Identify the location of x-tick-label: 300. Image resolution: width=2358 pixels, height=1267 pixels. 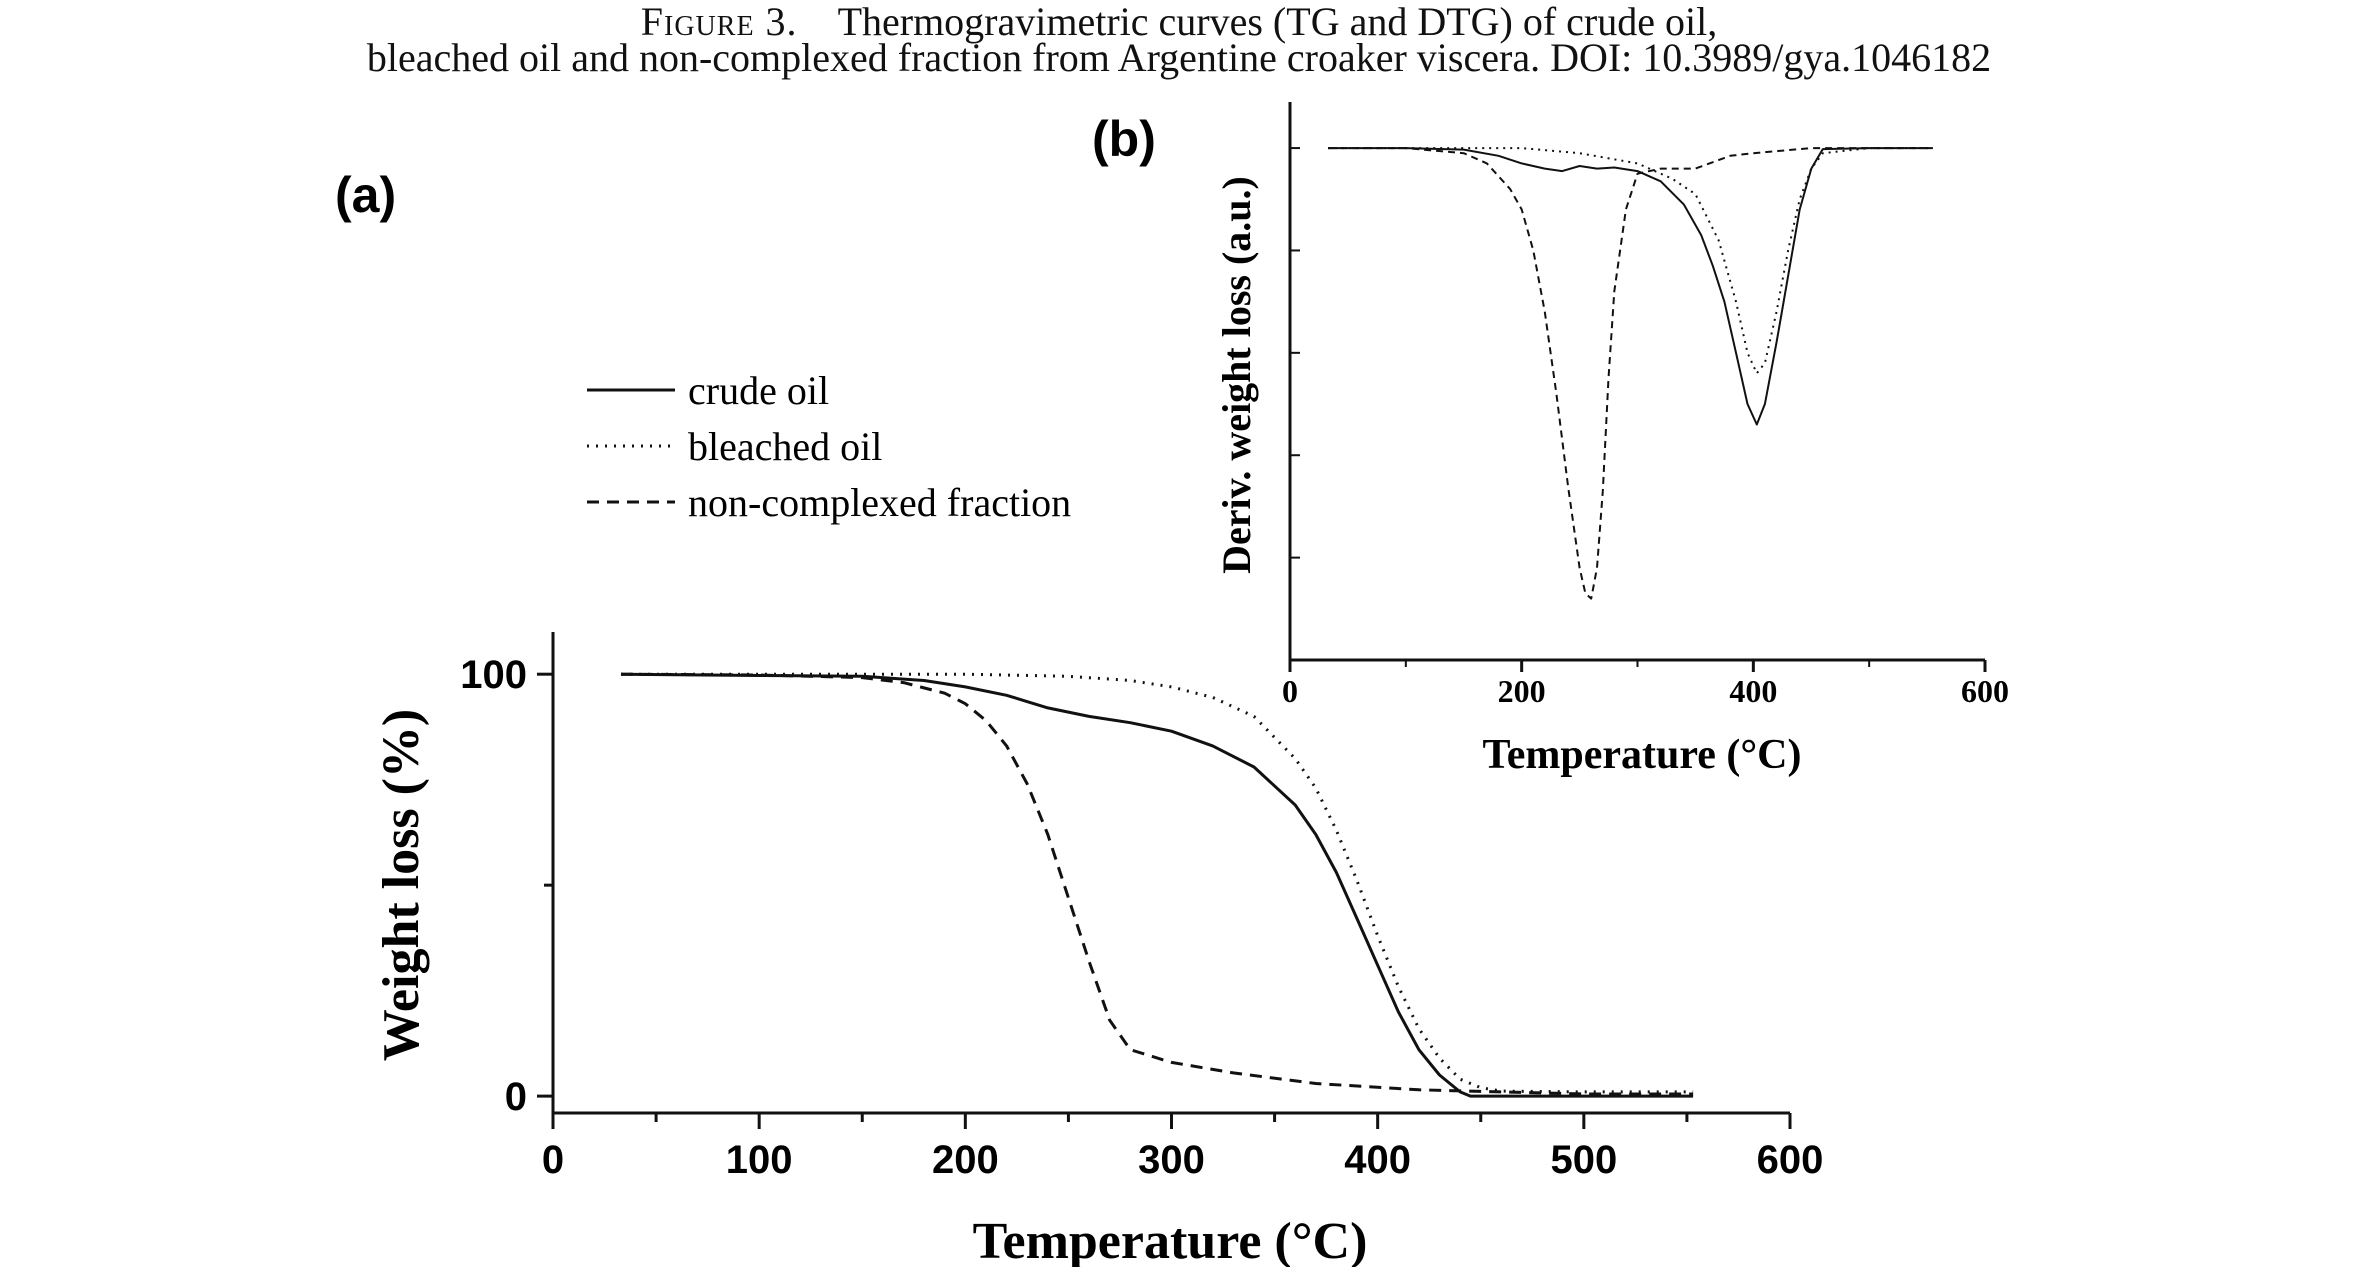
(1171, 1160).